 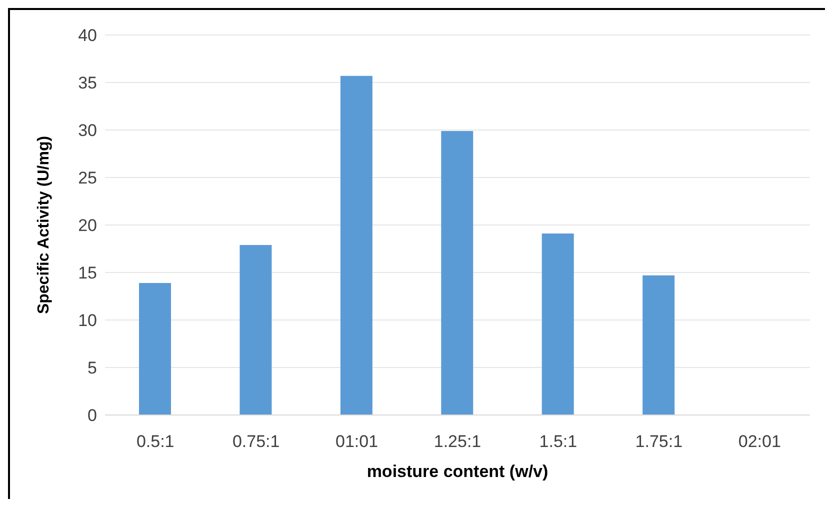 I want to click on y-tick-label: 5, so click(x=92, y=368).